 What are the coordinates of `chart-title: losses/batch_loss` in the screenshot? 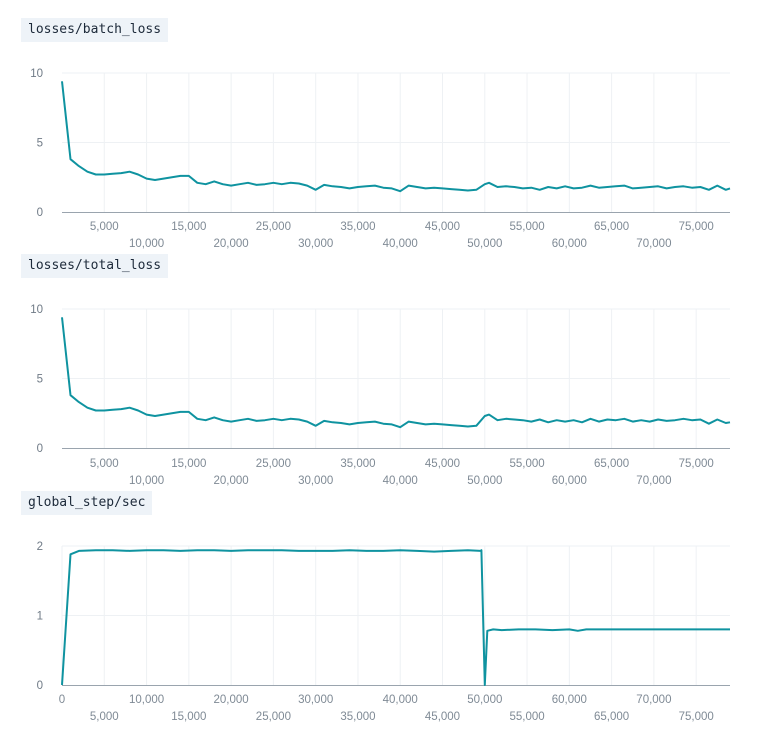 It's located at (95, 30).